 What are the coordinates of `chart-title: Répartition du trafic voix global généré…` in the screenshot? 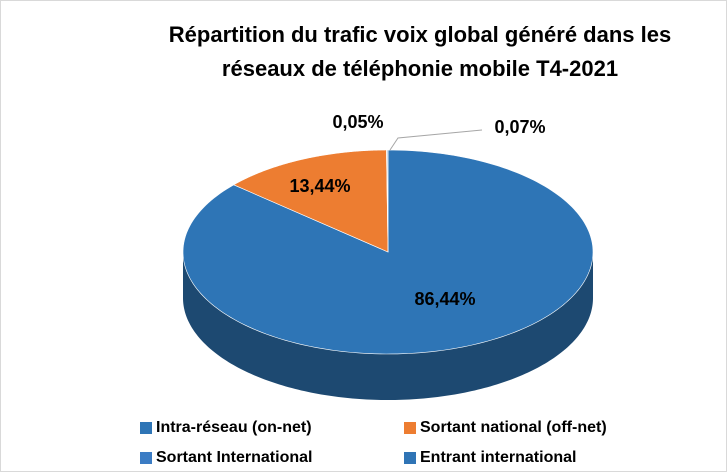 It's located at (420, 51).